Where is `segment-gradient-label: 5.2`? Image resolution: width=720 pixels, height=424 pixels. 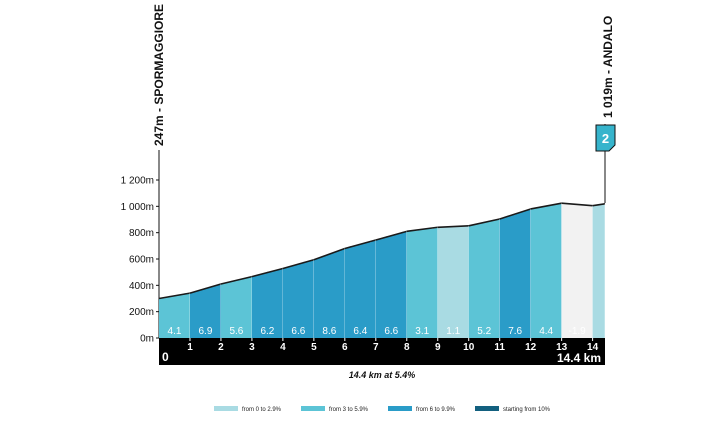 segment-gradient-label: 5.2 is located at coordinates (484, 331).